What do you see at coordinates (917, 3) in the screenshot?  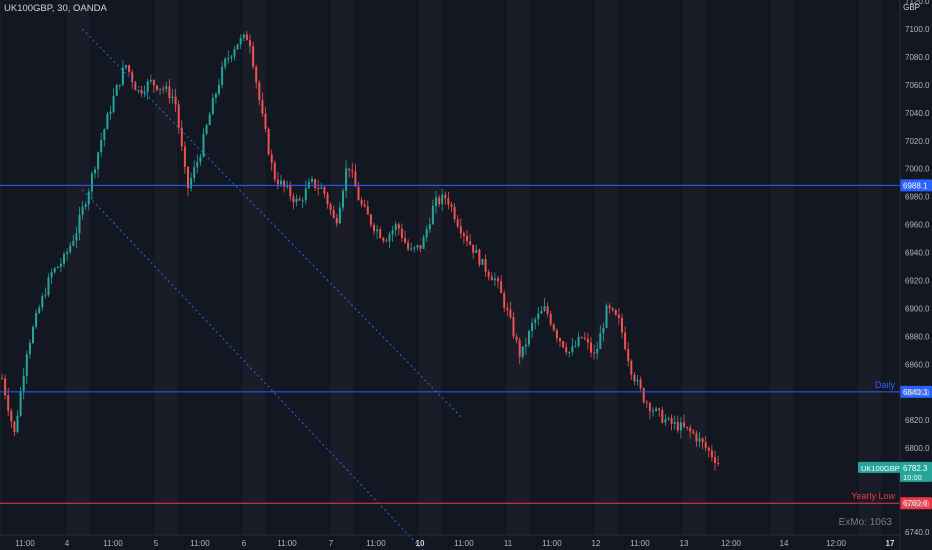 I see `y-tick-label: 7120.0` at bounding box center [917, 3].